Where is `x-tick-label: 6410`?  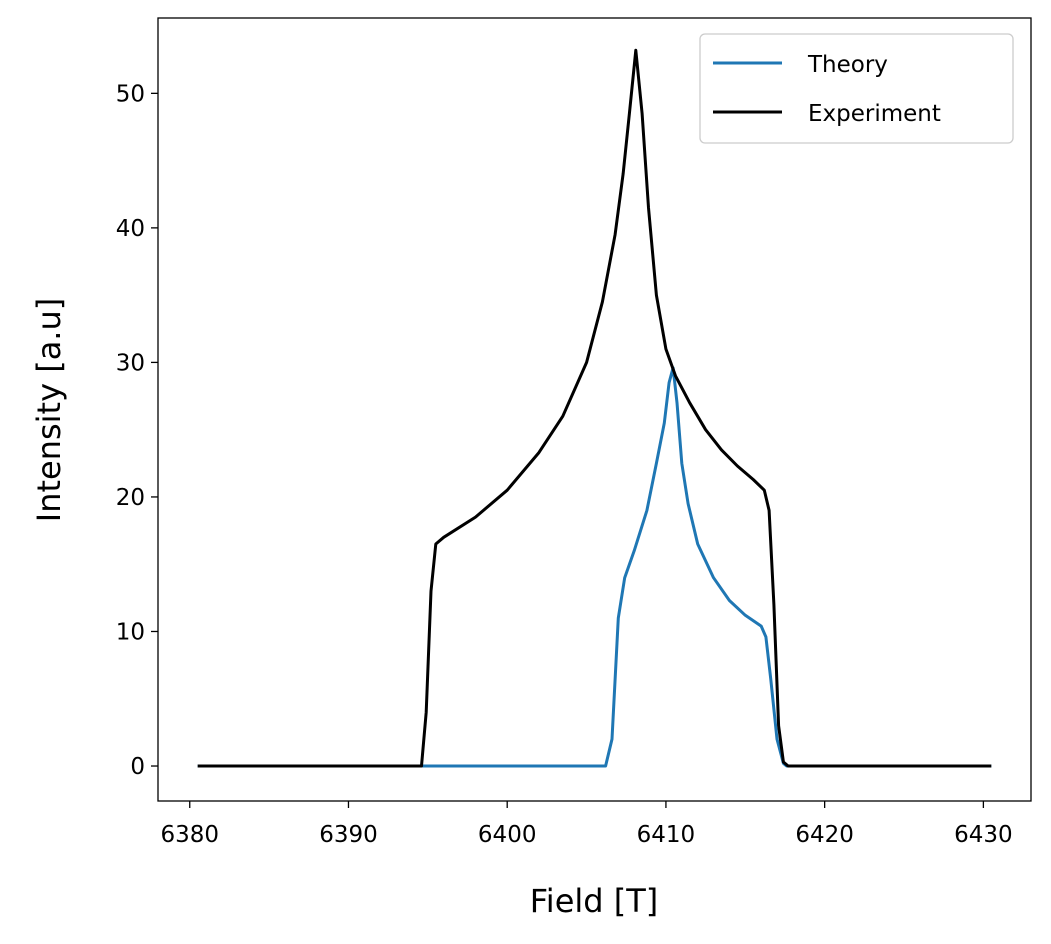
x-tick-label: 6410 is located at coordinates (666, 835).